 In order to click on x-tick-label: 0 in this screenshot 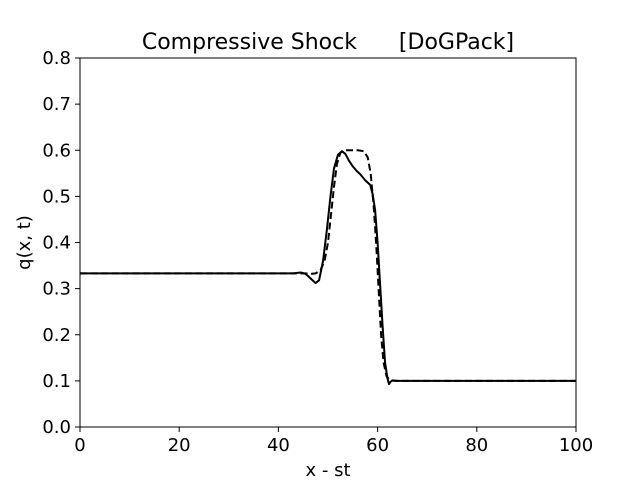, I will do `click(79, 445)`.